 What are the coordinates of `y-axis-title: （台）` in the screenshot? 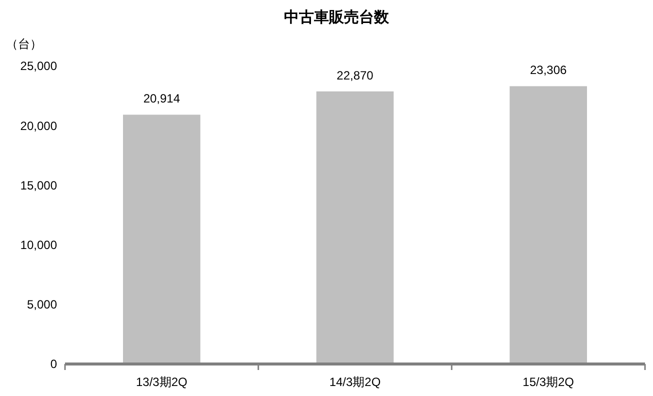 It's located at (24, 44).